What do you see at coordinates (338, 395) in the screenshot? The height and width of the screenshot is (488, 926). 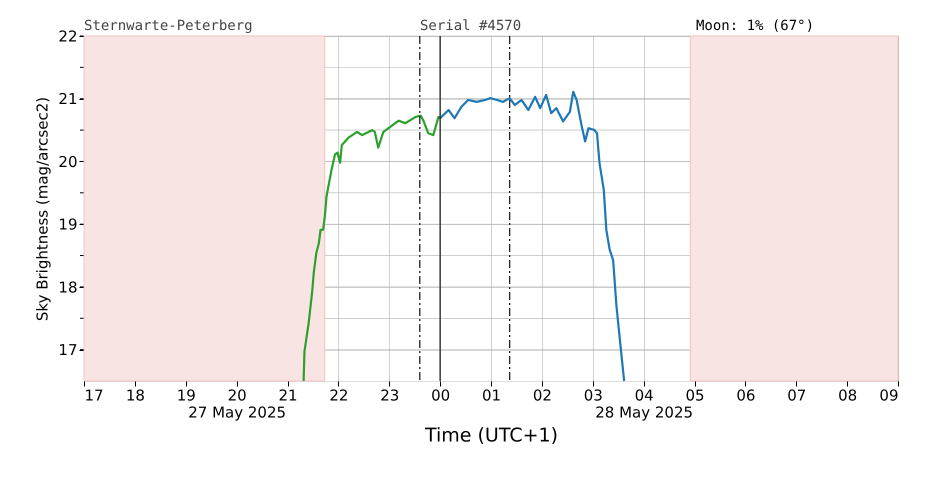 I see `x-tick-label: 22` at bounding box center [338, 395].